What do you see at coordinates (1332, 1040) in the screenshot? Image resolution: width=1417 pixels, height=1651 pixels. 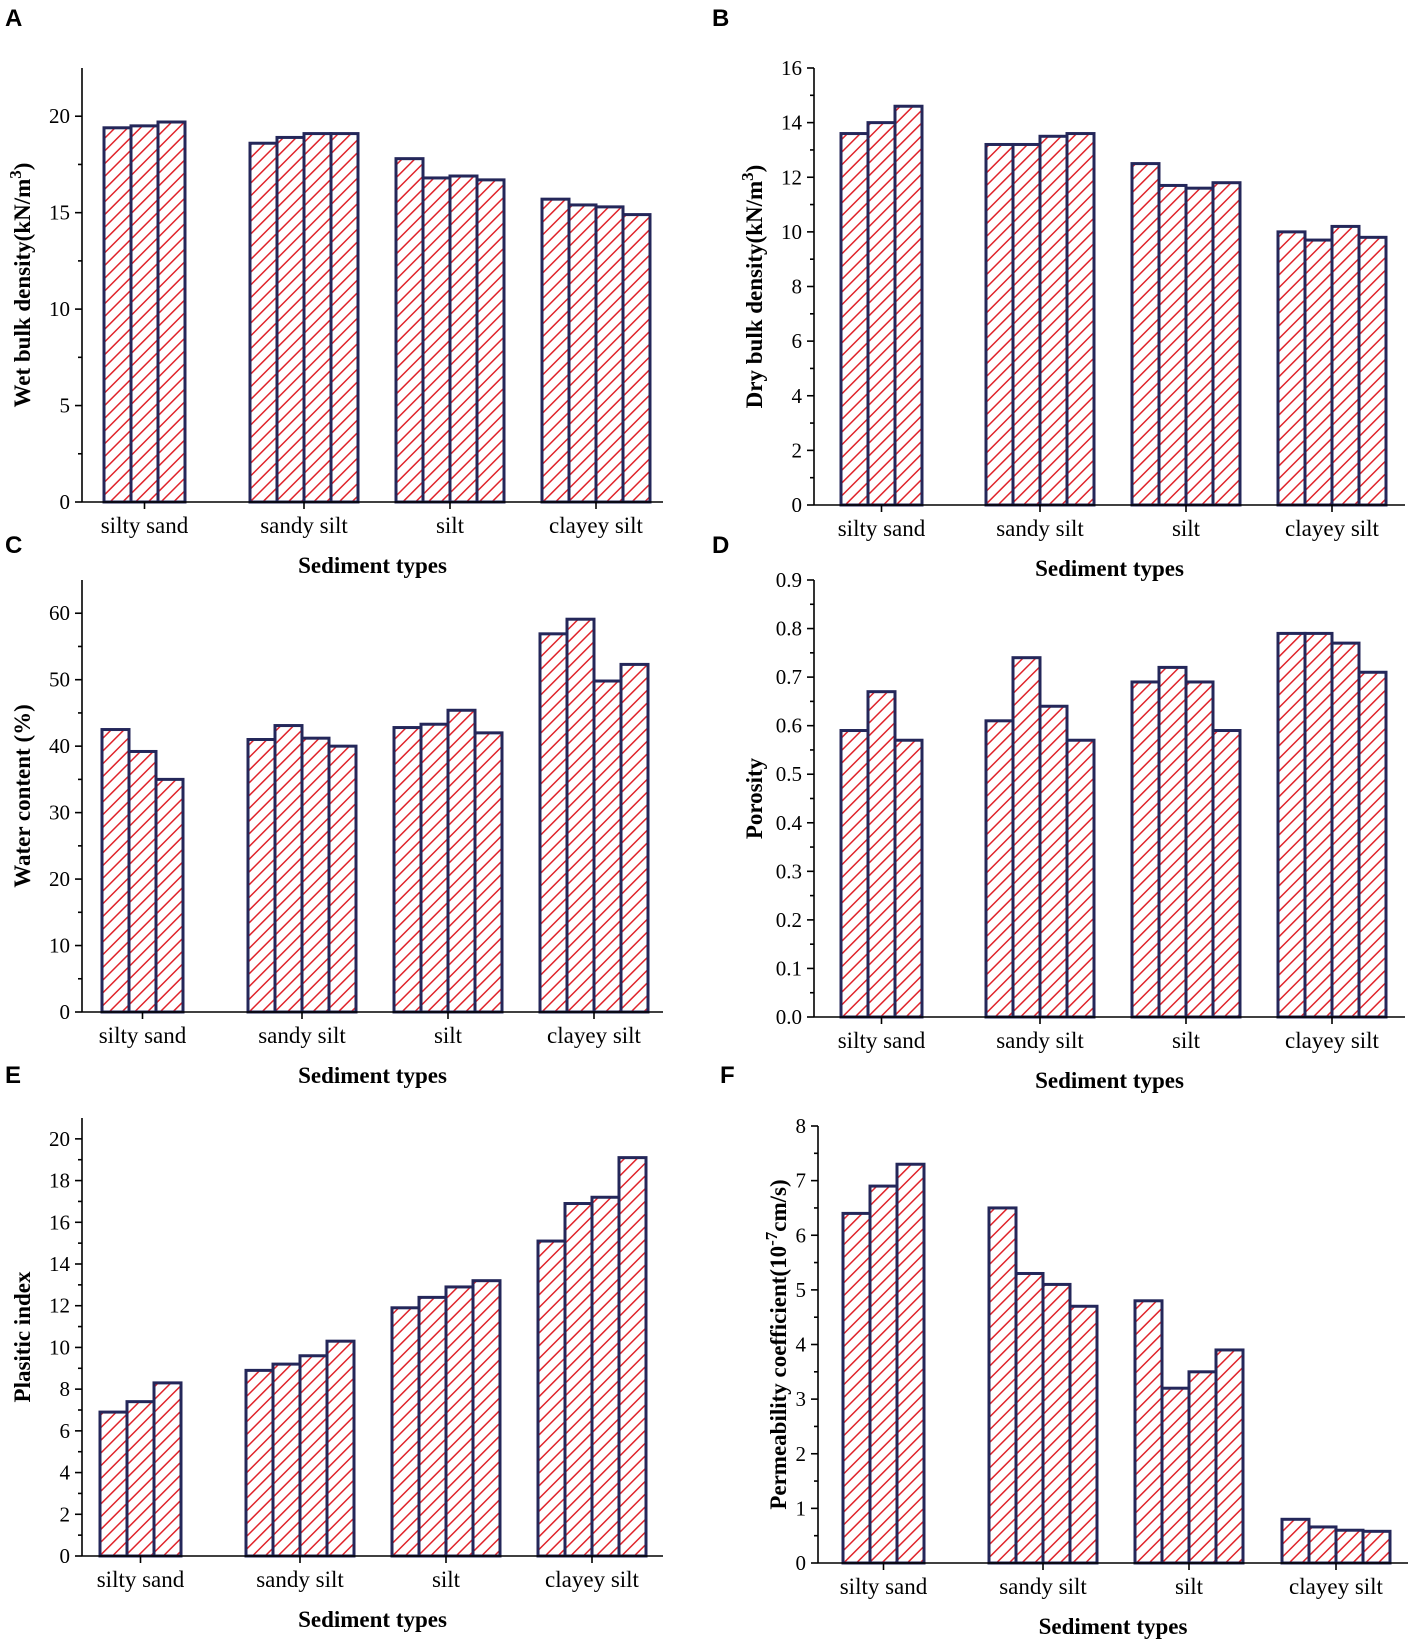 I see `category-label-d: clayey silt` at bounding box center [1332, 1040].